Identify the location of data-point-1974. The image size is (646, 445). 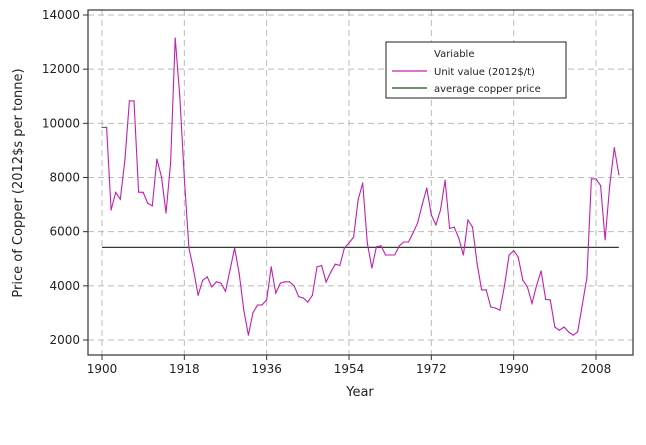
(440, 210).